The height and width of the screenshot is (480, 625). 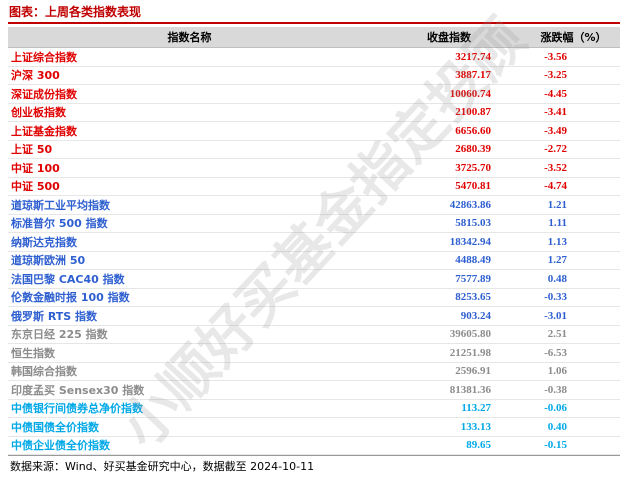 I want to click on change-value: -4.45, so click(x=573, y=94).